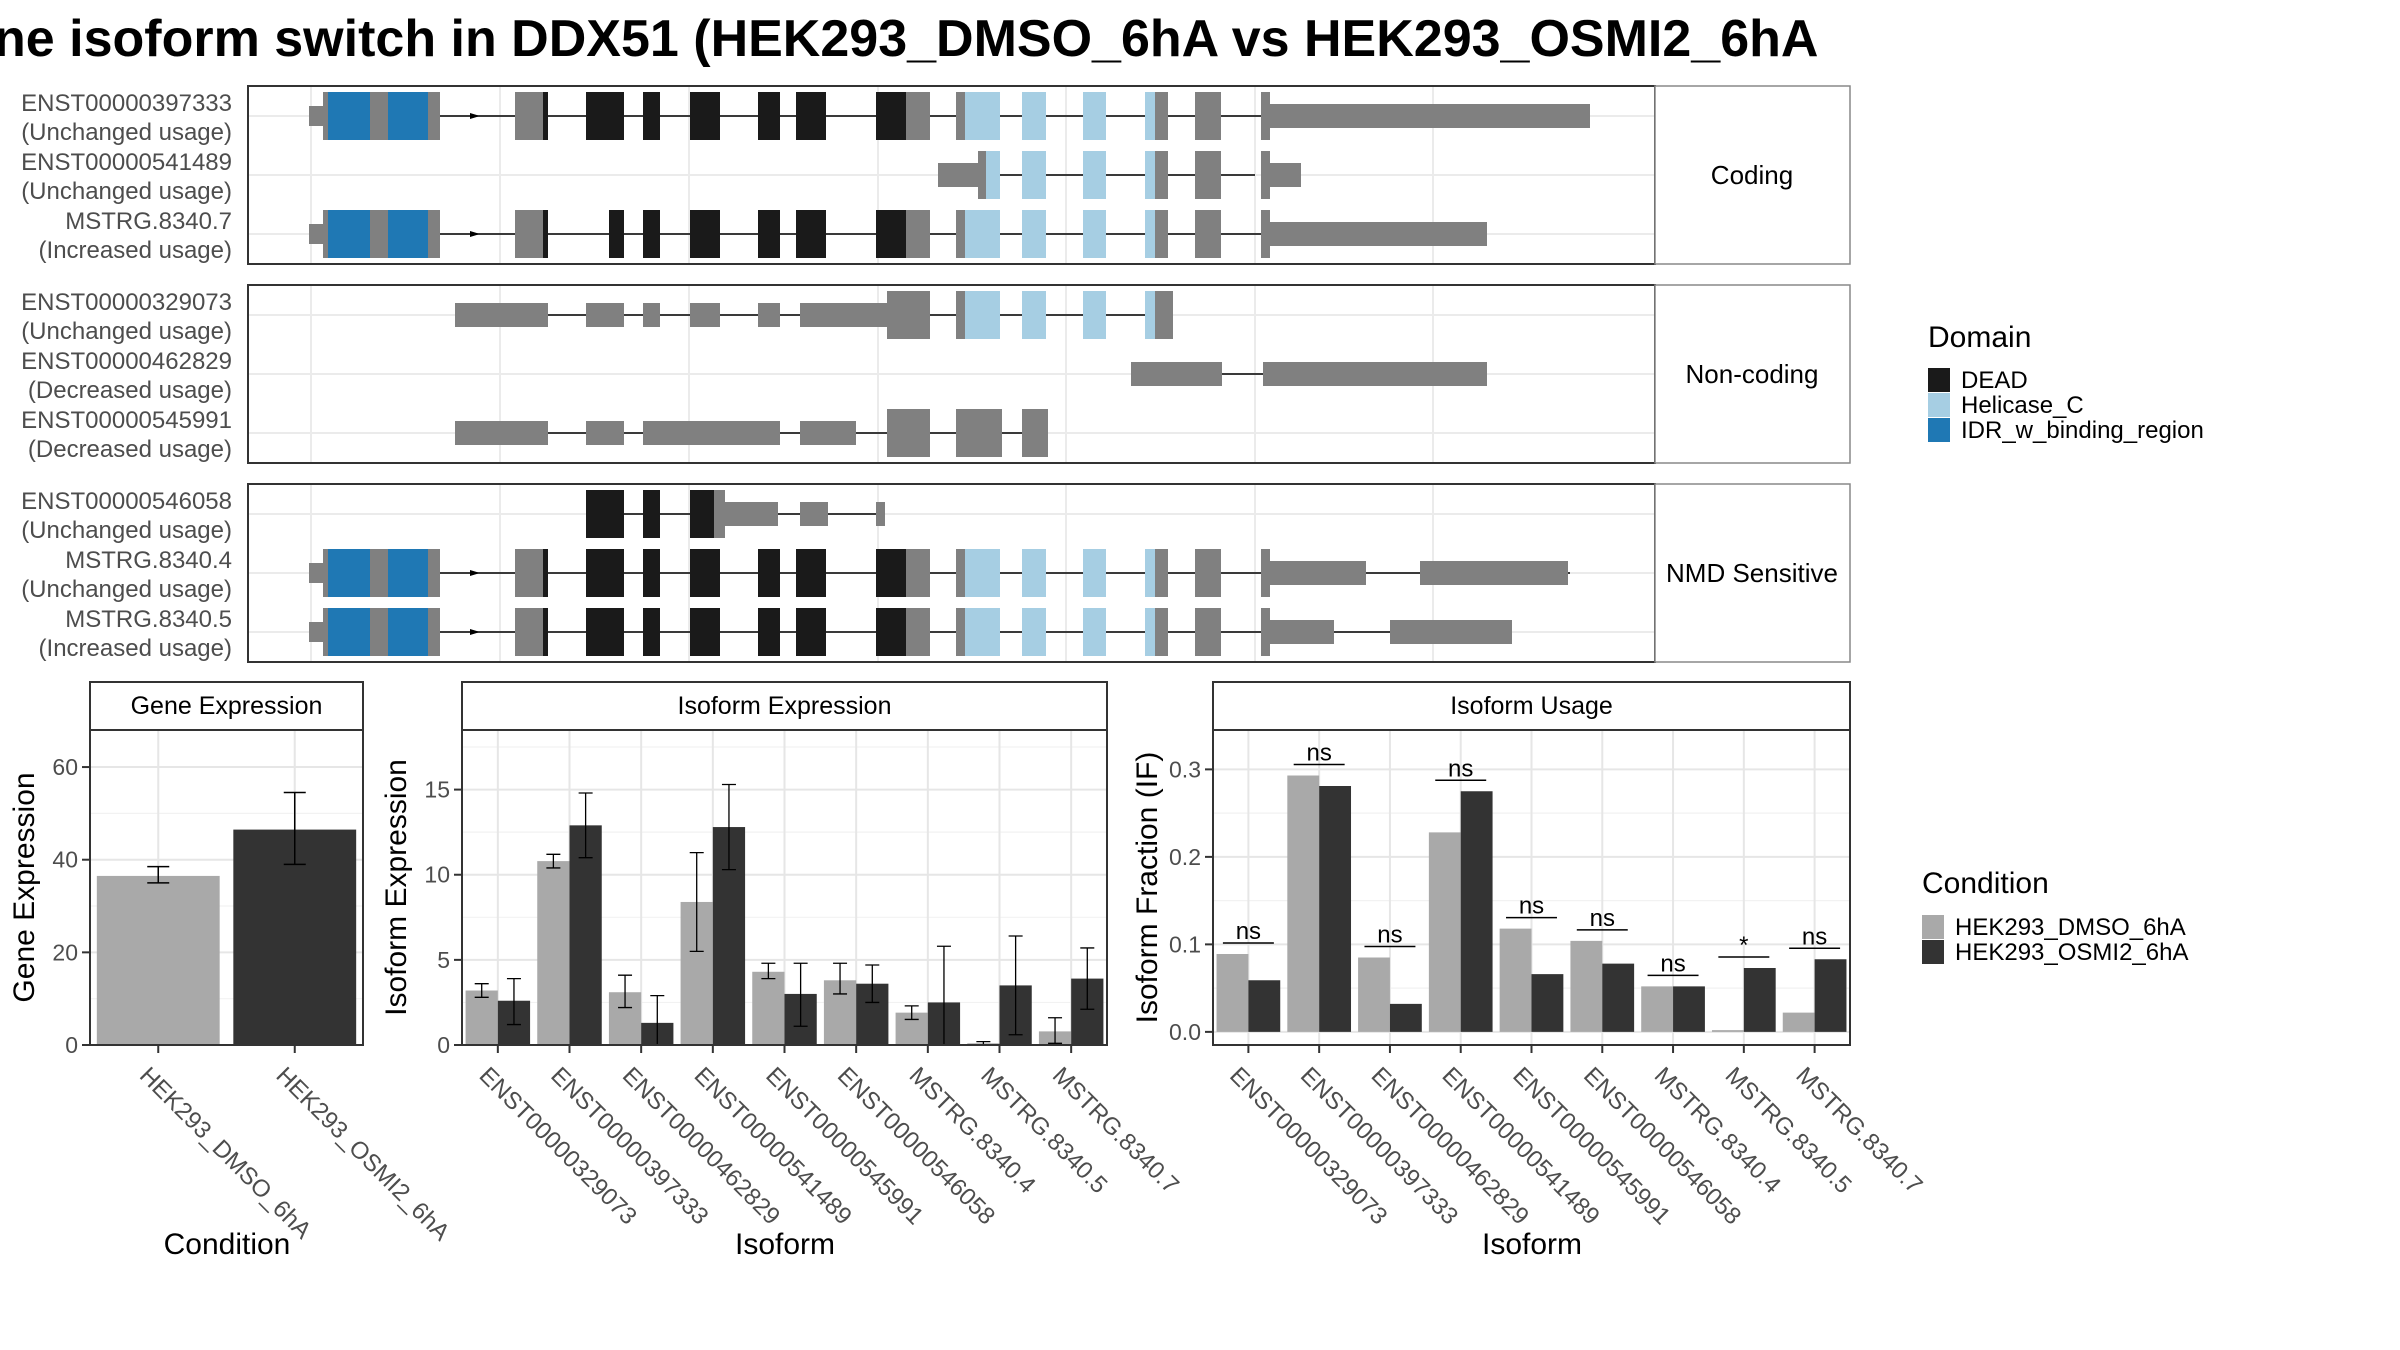 This screenshot has height=1350, width=2400. I want to click on y-axis-title: Gene Expression, so click(24, 887).